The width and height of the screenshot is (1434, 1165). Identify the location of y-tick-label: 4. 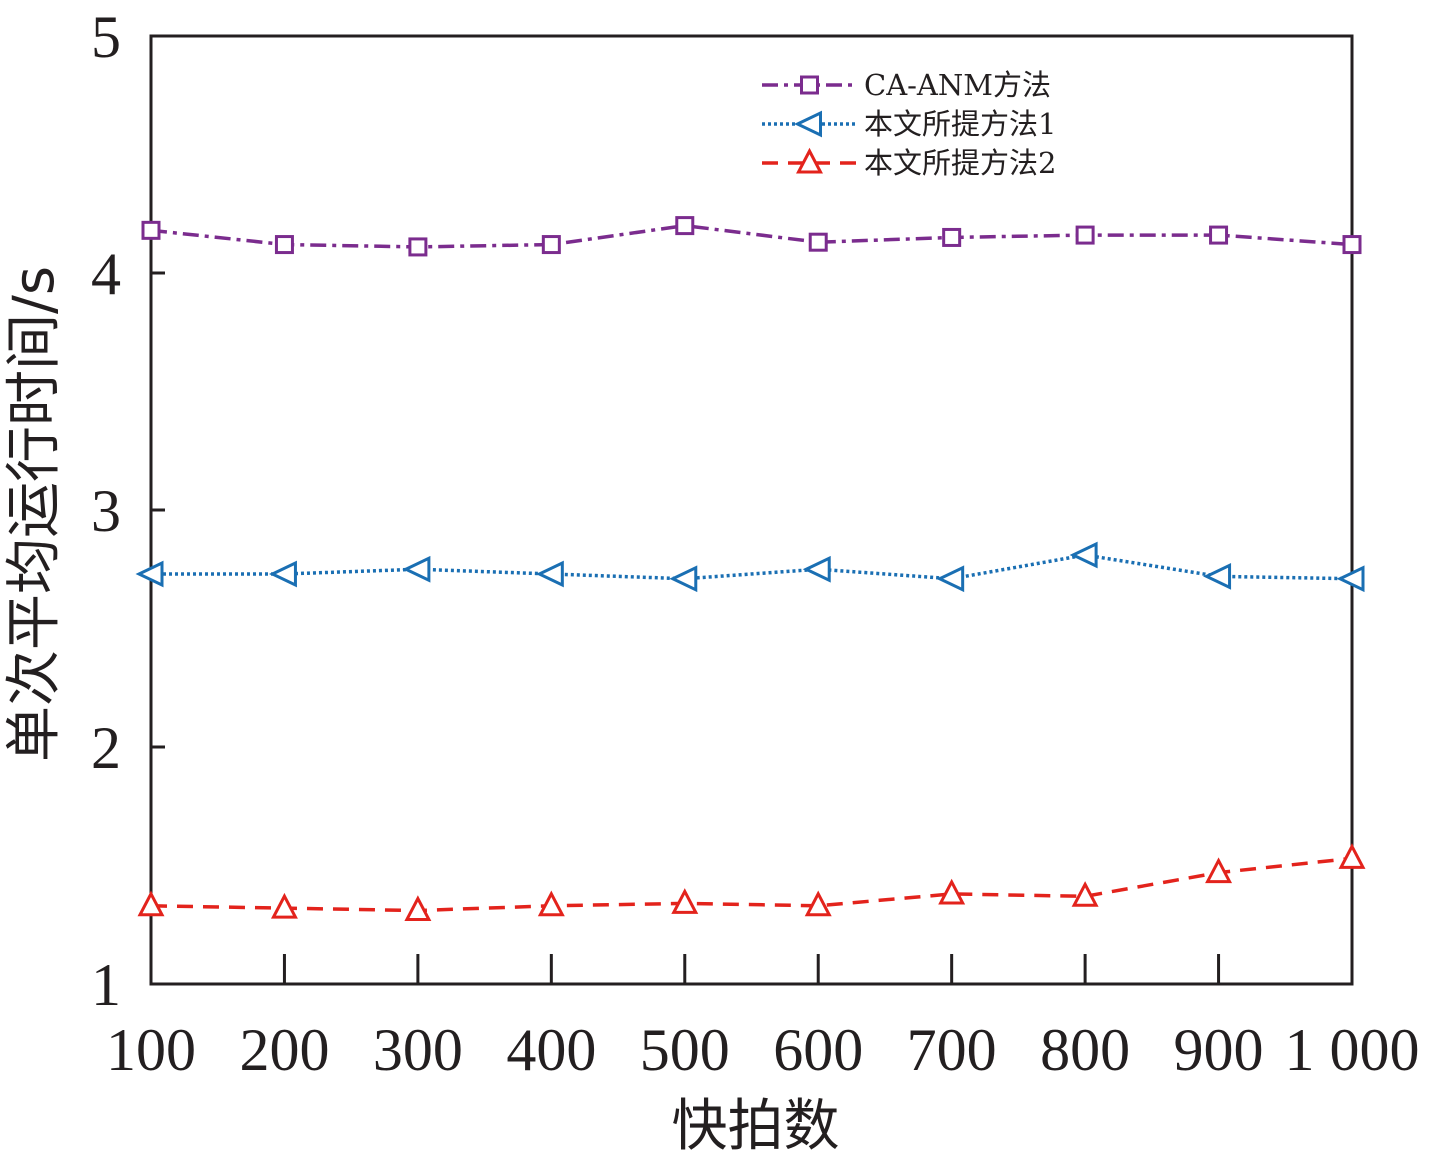
(106, 274).